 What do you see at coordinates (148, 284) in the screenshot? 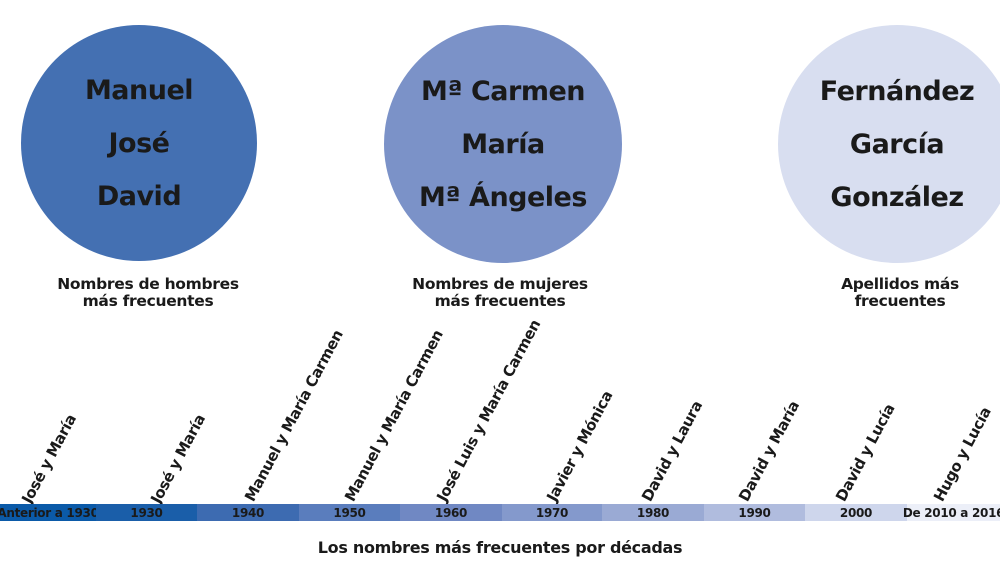
I see `men-caption-line1: Nombres de hombres` at bounding box center [148, 284].